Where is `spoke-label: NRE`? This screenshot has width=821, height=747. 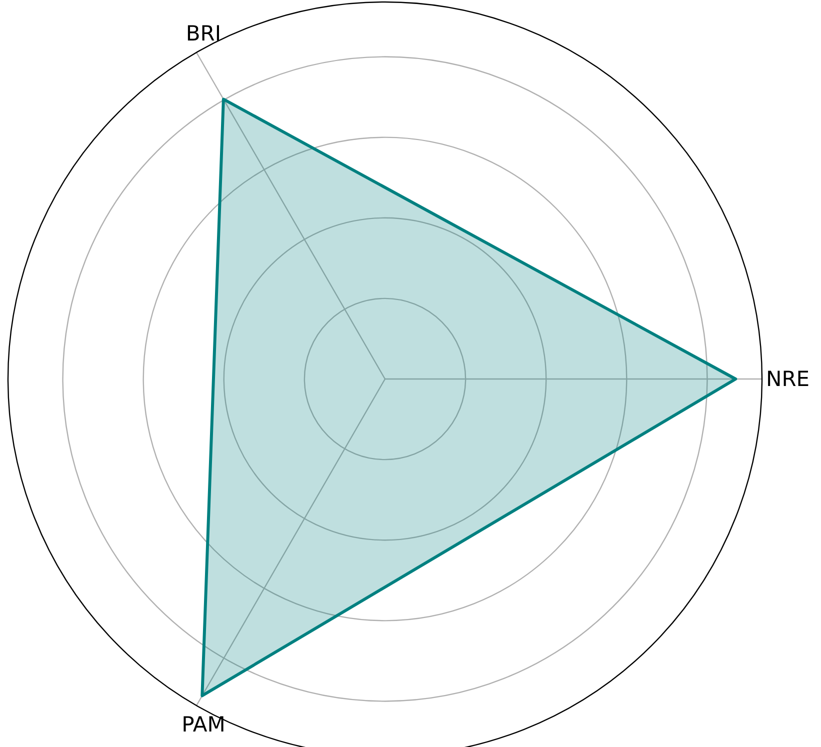 spoke-label: NRE is located at coordinates (788, 379).